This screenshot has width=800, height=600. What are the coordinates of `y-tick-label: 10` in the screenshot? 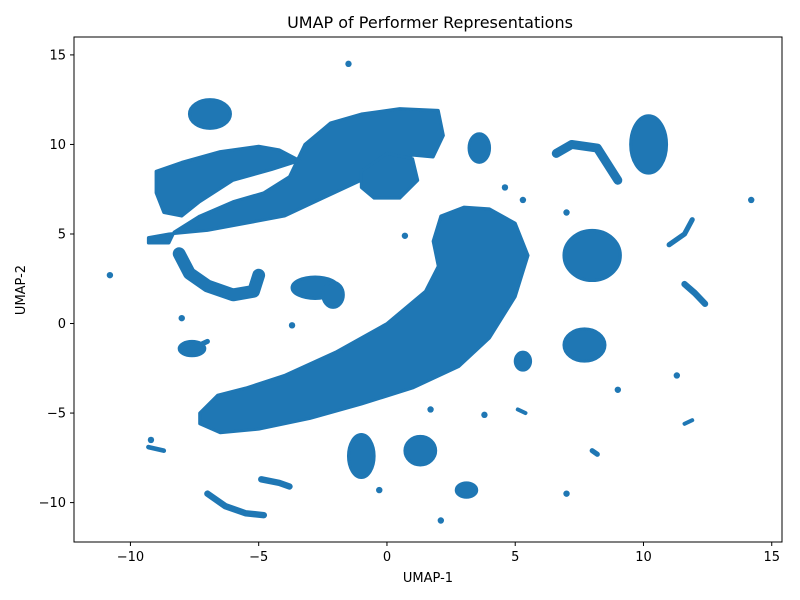 It's located at (57, 145).